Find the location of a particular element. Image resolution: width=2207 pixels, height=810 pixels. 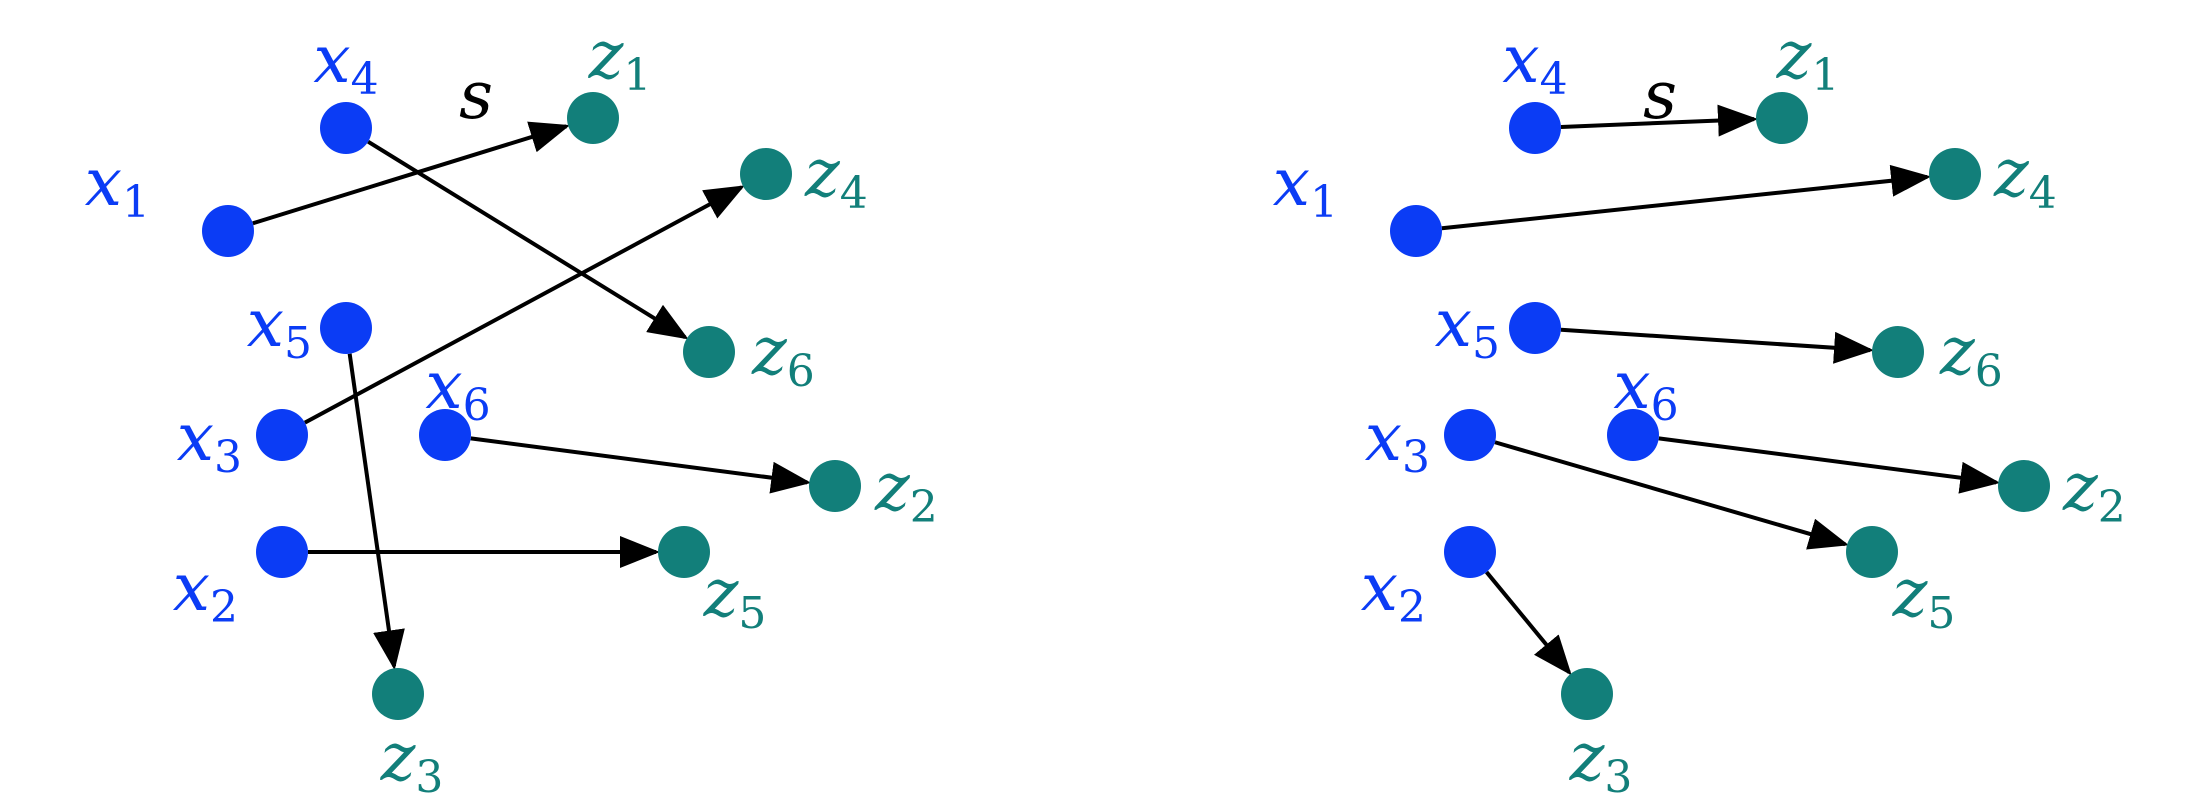

left-label-z3-base: z is located at coordinates (398, 757).